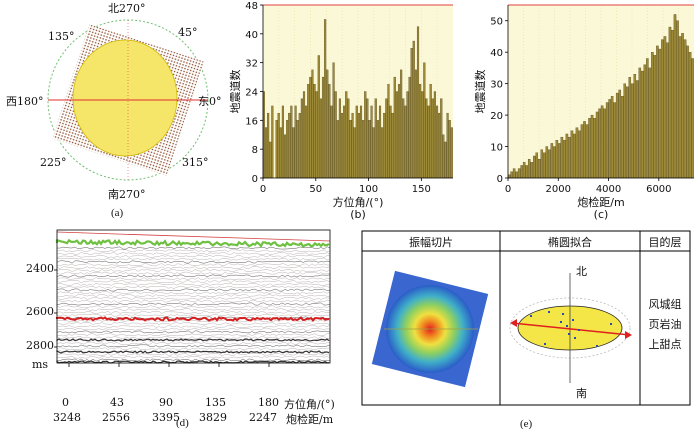 The height and width of the screenshot is (434, 700). What do you see at coordinates (608, 189) in the screenshot?
I see `x-tick-label: 4000` at bounding box center [608, 189].